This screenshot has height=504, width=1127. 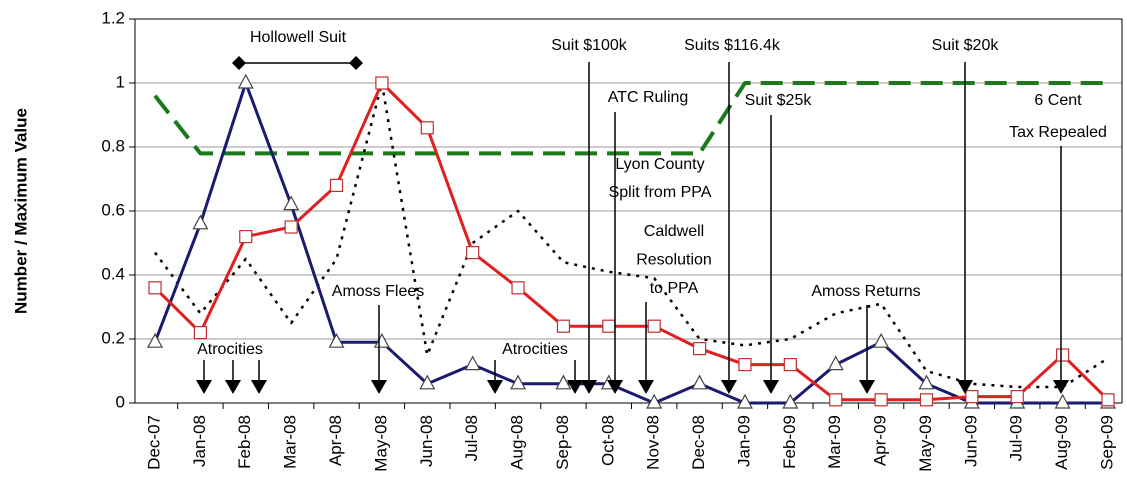 I want to click on y-tick-label: 1, so click(x=120, y=81).